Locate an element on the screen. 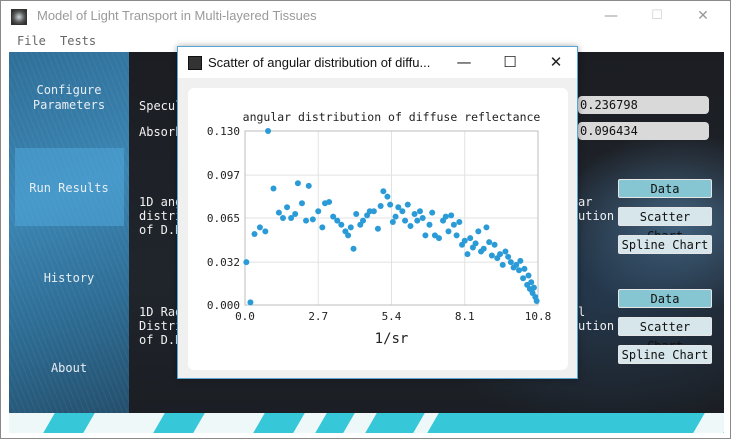 The height and width of the screenshot is (439, 731). radial-scatter-chart-button: Scatter Chart is located at coordinates (665, 335).